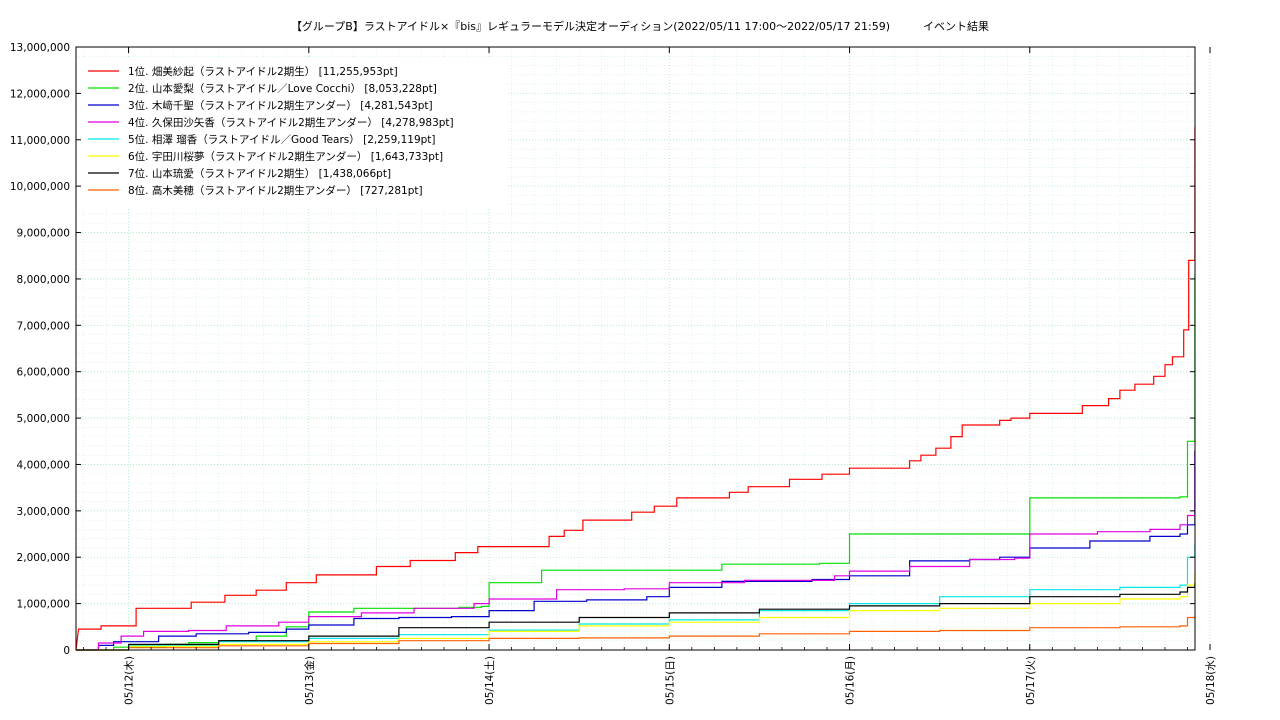 The image size is (1280, 720). I want to click on x-tick-label: 05/15(日), so click(670, 680).